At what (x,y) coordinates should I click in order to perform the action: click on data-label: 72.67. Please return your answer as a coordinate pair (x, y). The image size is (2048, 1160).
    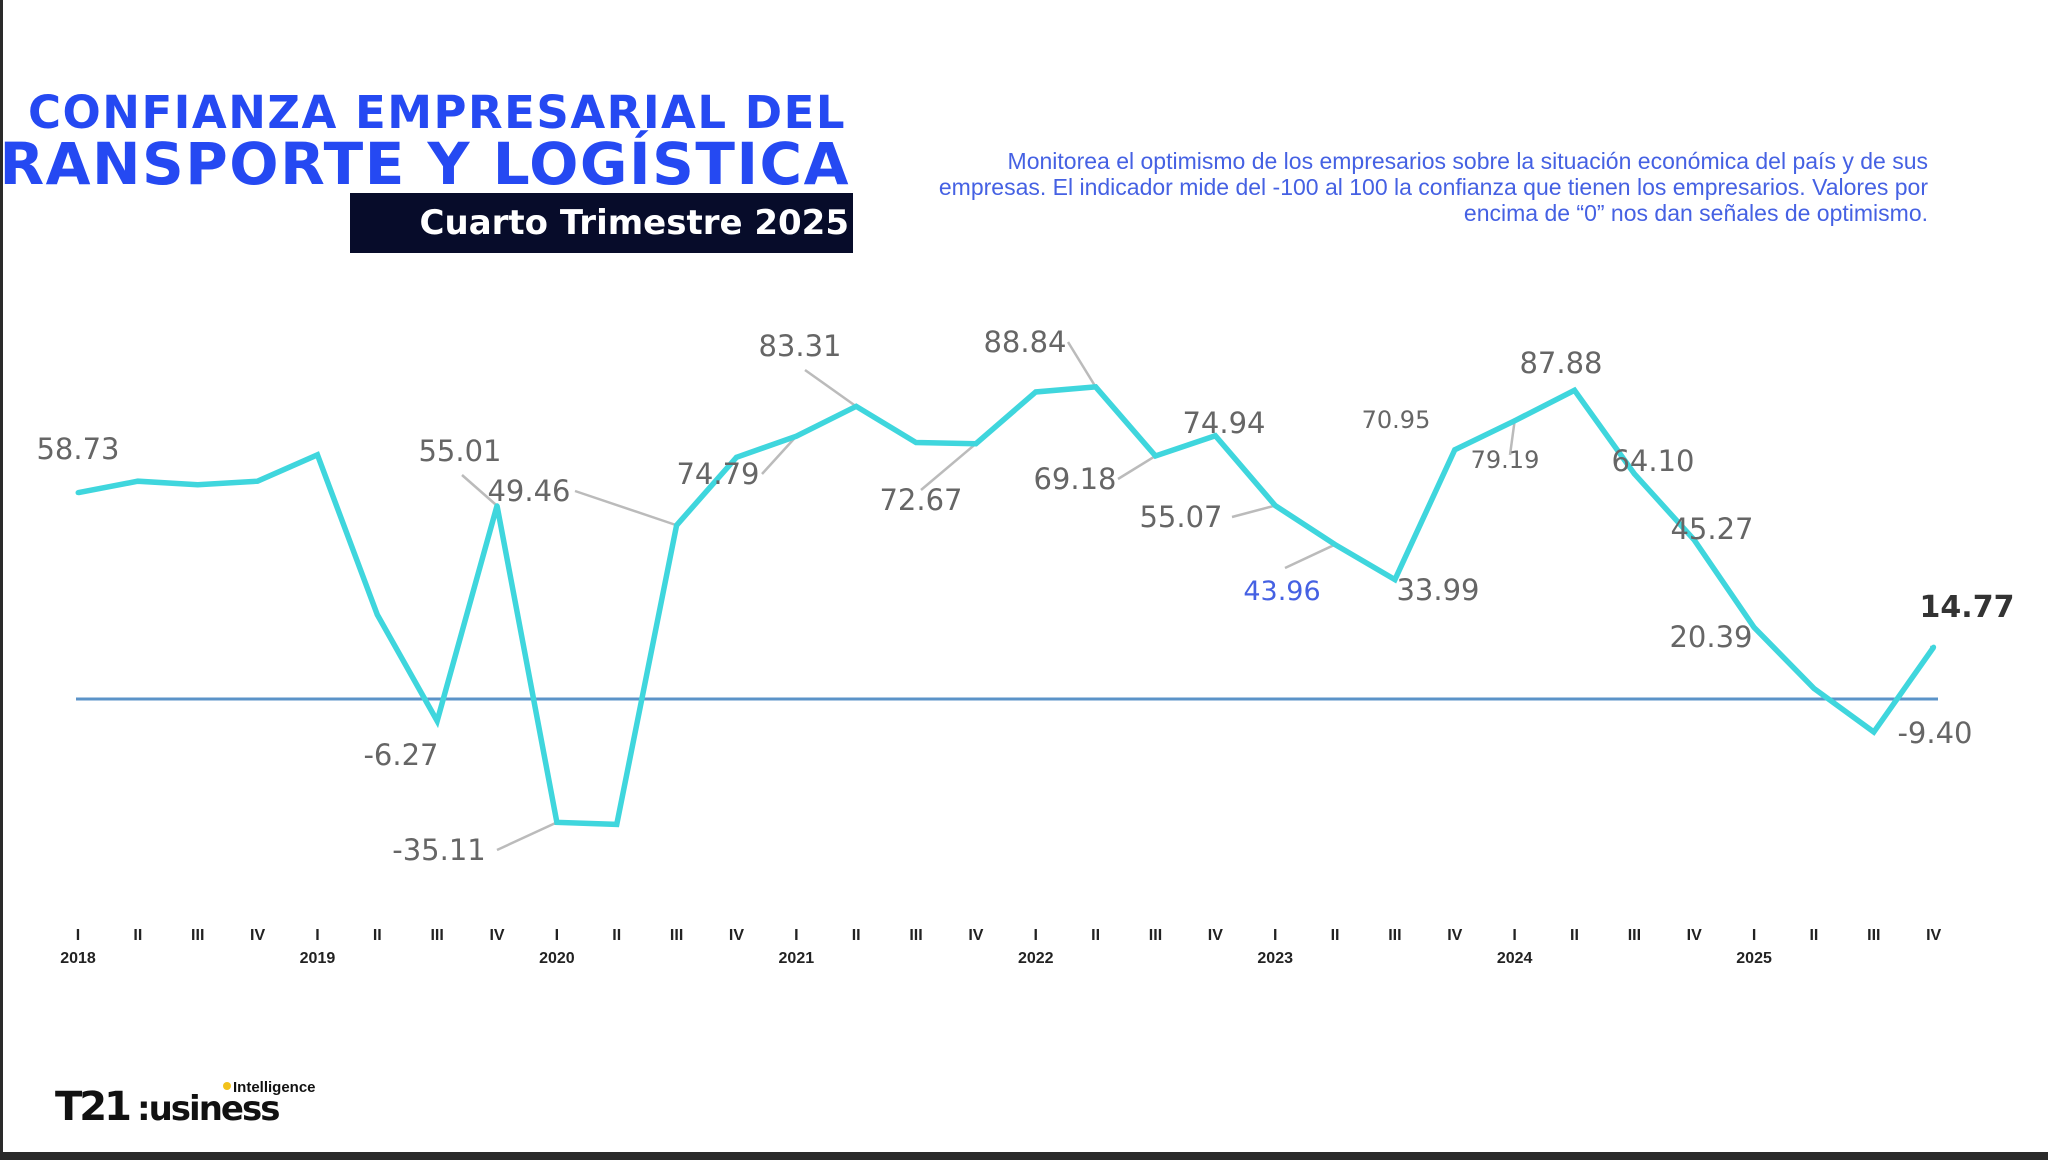
    Looking at the image, I should click on (920, 500).